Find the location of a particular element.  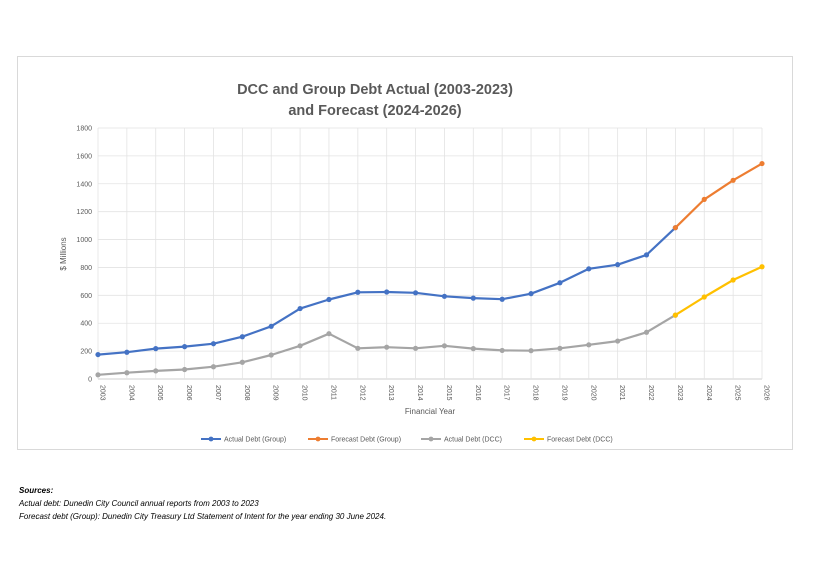

y-tick-label: 1800 is located at coordinates (84, 129).